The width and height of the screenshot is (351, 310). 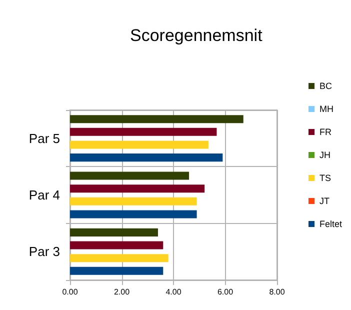 I want to click on legend-label: BC, so click(x=325, y=86).